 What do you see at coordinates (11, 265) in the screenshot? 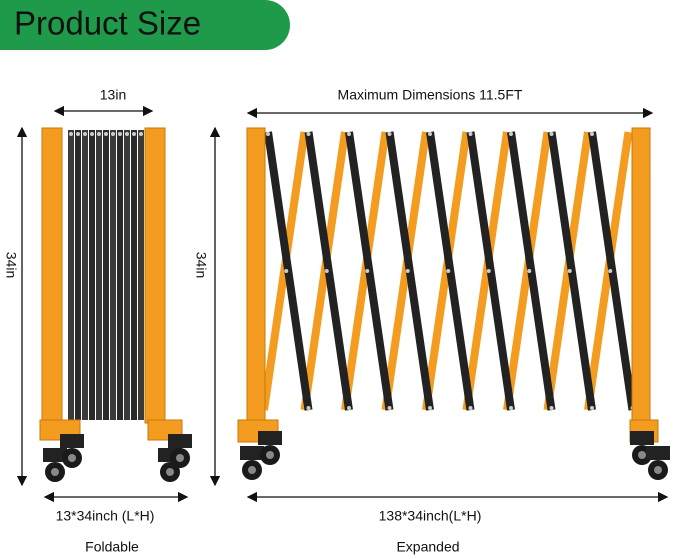
I see `foldable-height: 34in` at bounding box center [11, 265].